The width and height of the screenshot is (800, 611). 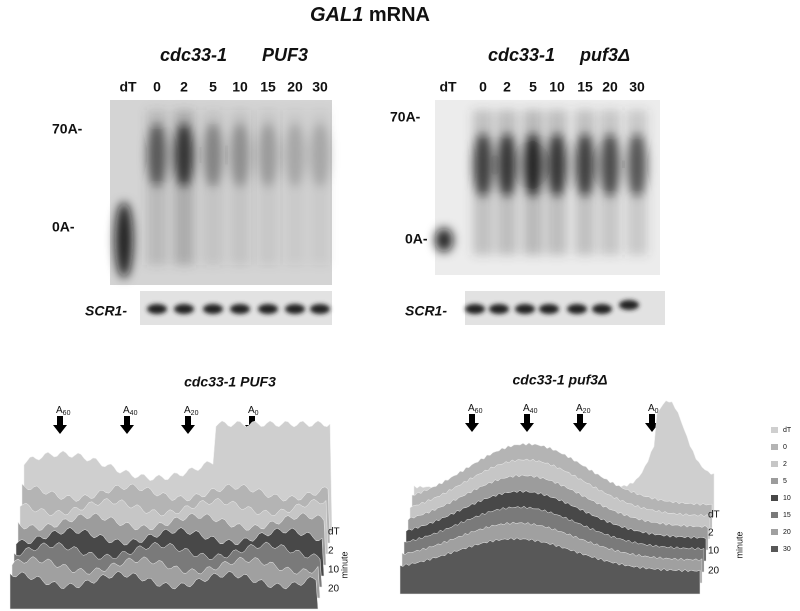 What do you see at coordinates (285, 55) in the screenshot?
I see `blot-allele: PUF3` at bounding box center [285, 55].